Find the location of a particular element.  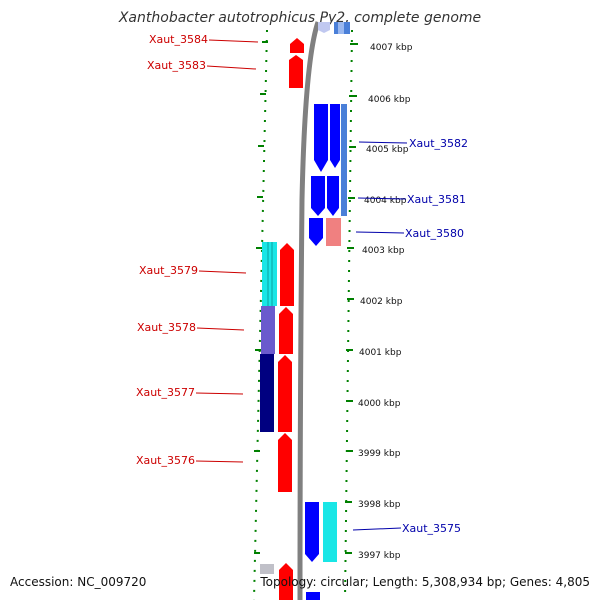

gene-label-right: Xaut_3580 is located at coordinates (434, 233).